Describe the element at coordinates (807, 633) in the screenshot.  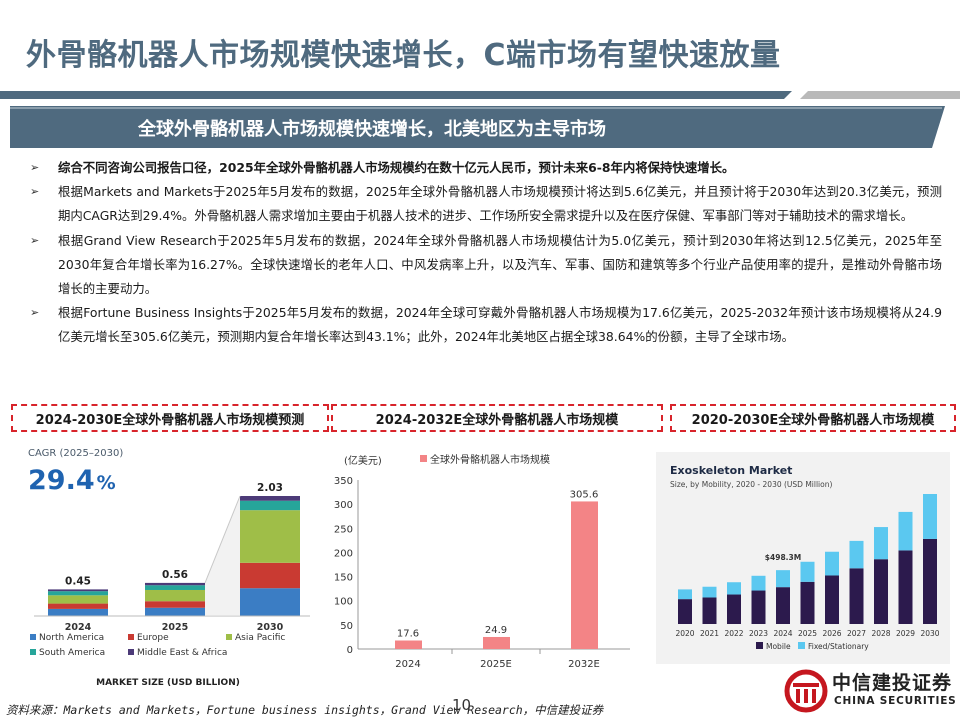
I see `gvr-category-label: 2025` at that location.